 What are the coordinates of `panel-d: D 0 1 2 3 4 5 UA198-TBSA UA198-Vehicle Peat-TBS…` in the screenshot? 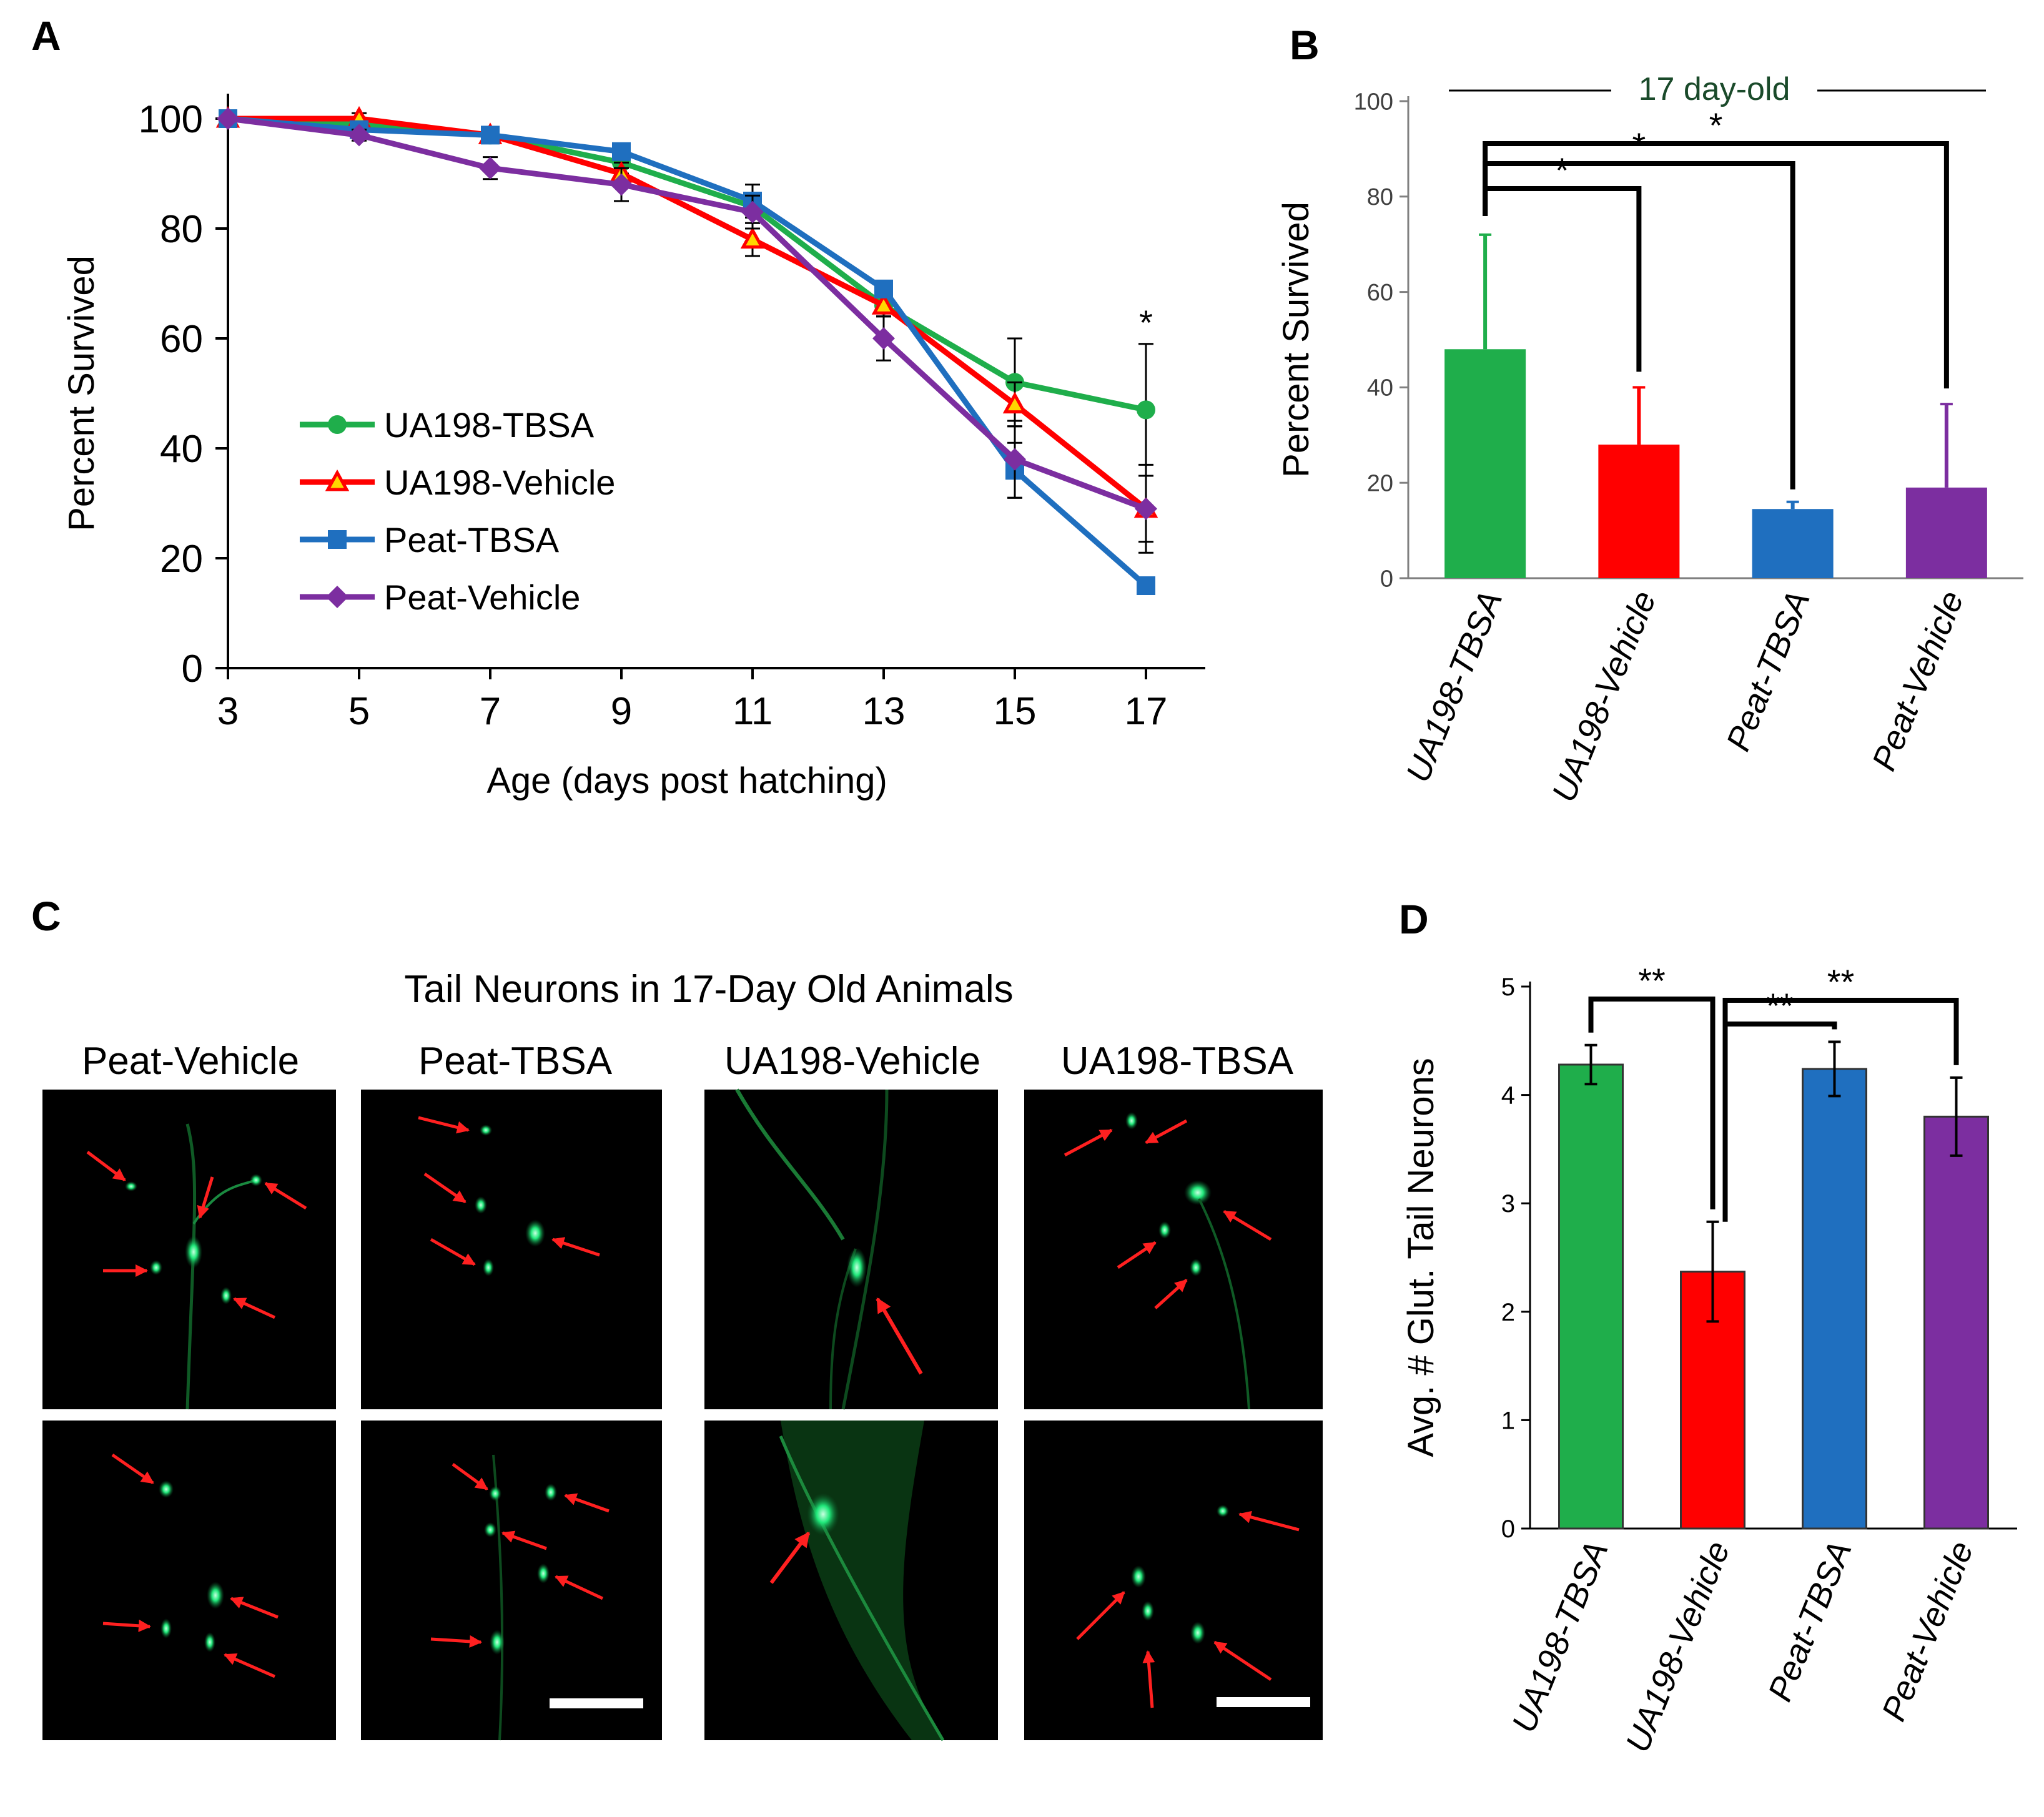 It's located at (1708, 1327).